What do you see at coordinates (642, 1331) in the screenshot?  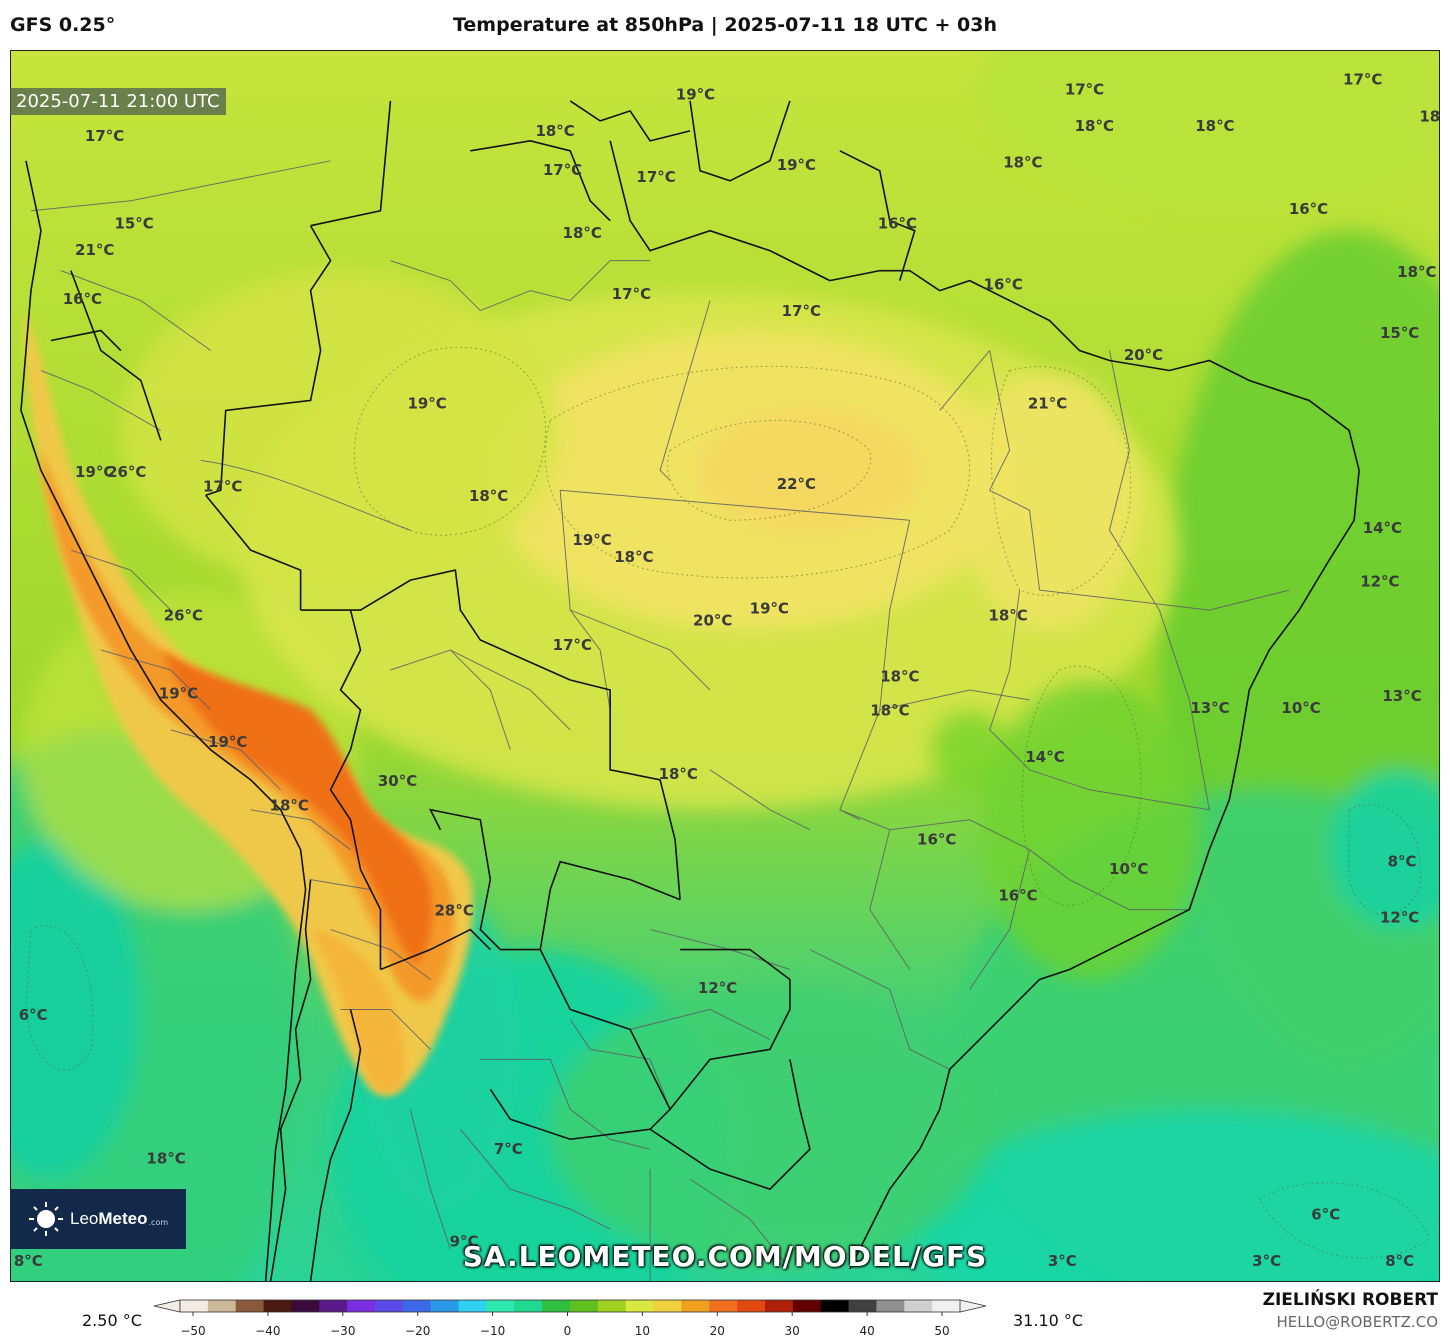 I see `colorbar-tick-label: 10` at bounding box center [642, 1331].